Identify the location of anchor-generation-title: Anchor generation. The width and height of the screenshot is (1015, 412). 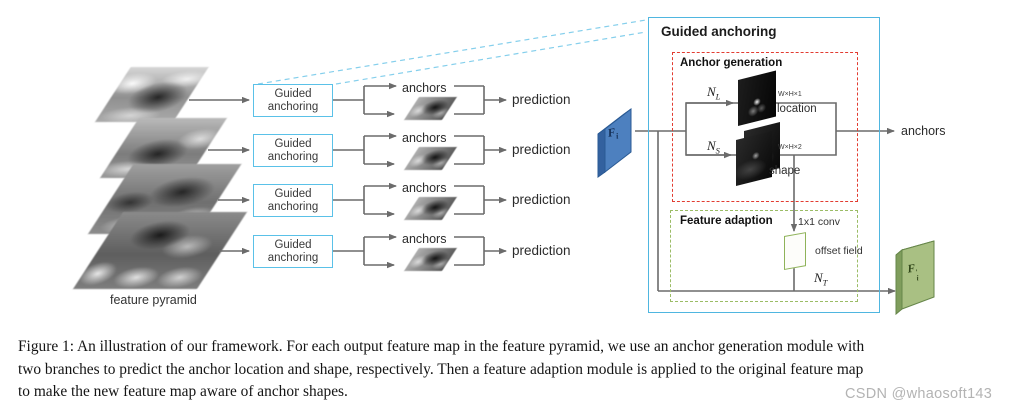
(731, 63).